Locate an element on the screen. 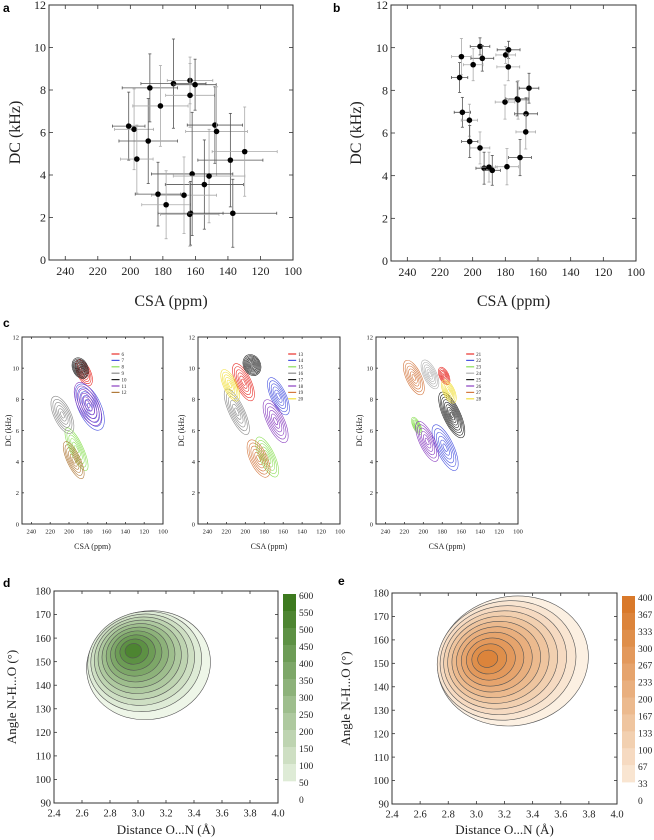 The height and width of the screenshot is (840, 654). colorbar-label: 333 is located at coordinates (645, 633).